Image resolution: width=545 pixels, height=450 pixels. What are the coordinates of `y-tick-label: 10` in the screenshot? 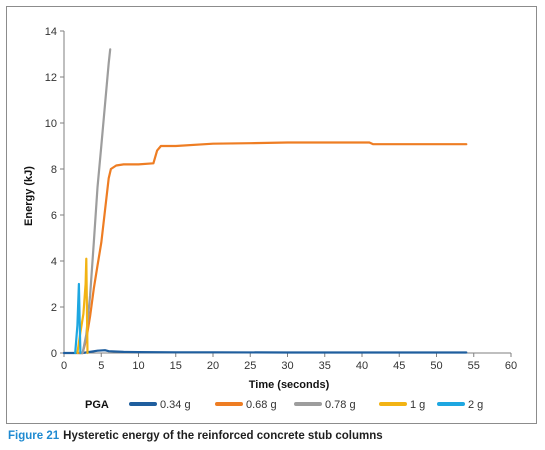 It's located at (51, 124).